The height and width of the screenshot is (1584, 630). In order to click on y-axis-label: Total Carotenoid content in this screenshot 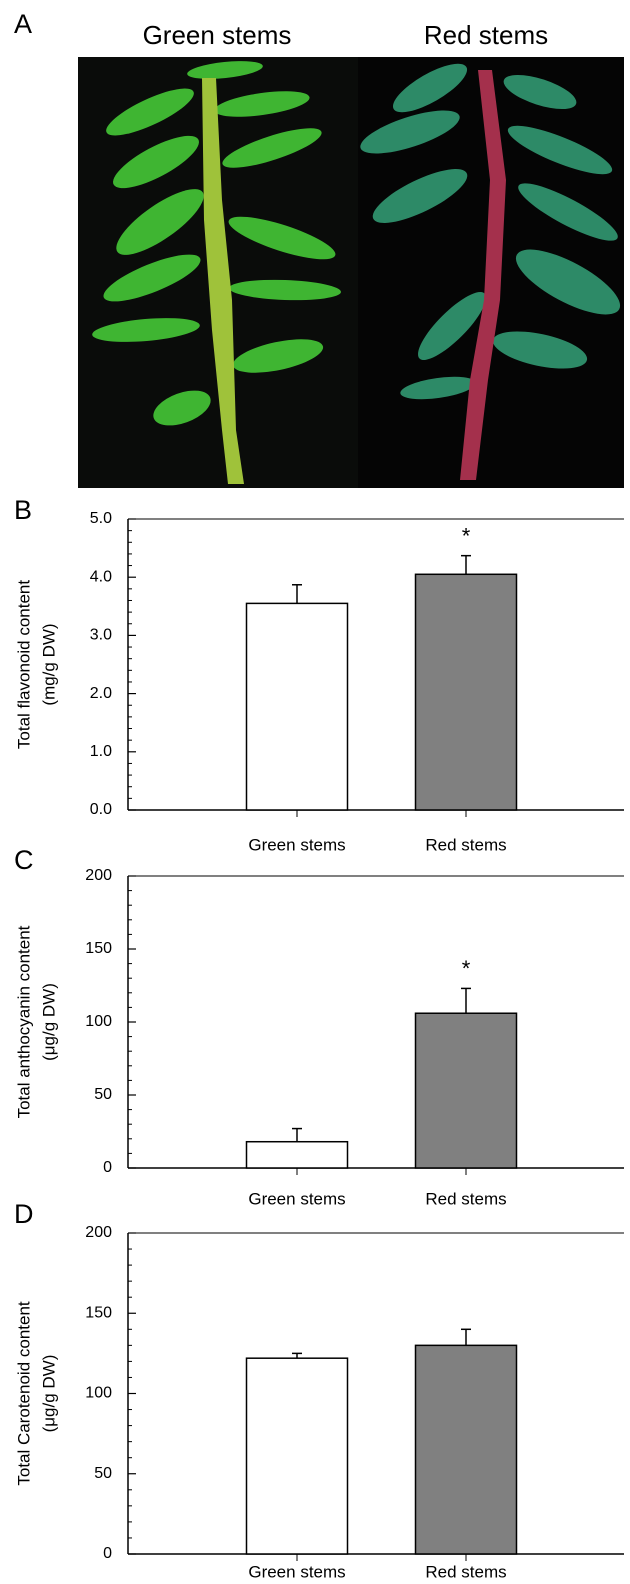, I will do `click(23, 1393)`.